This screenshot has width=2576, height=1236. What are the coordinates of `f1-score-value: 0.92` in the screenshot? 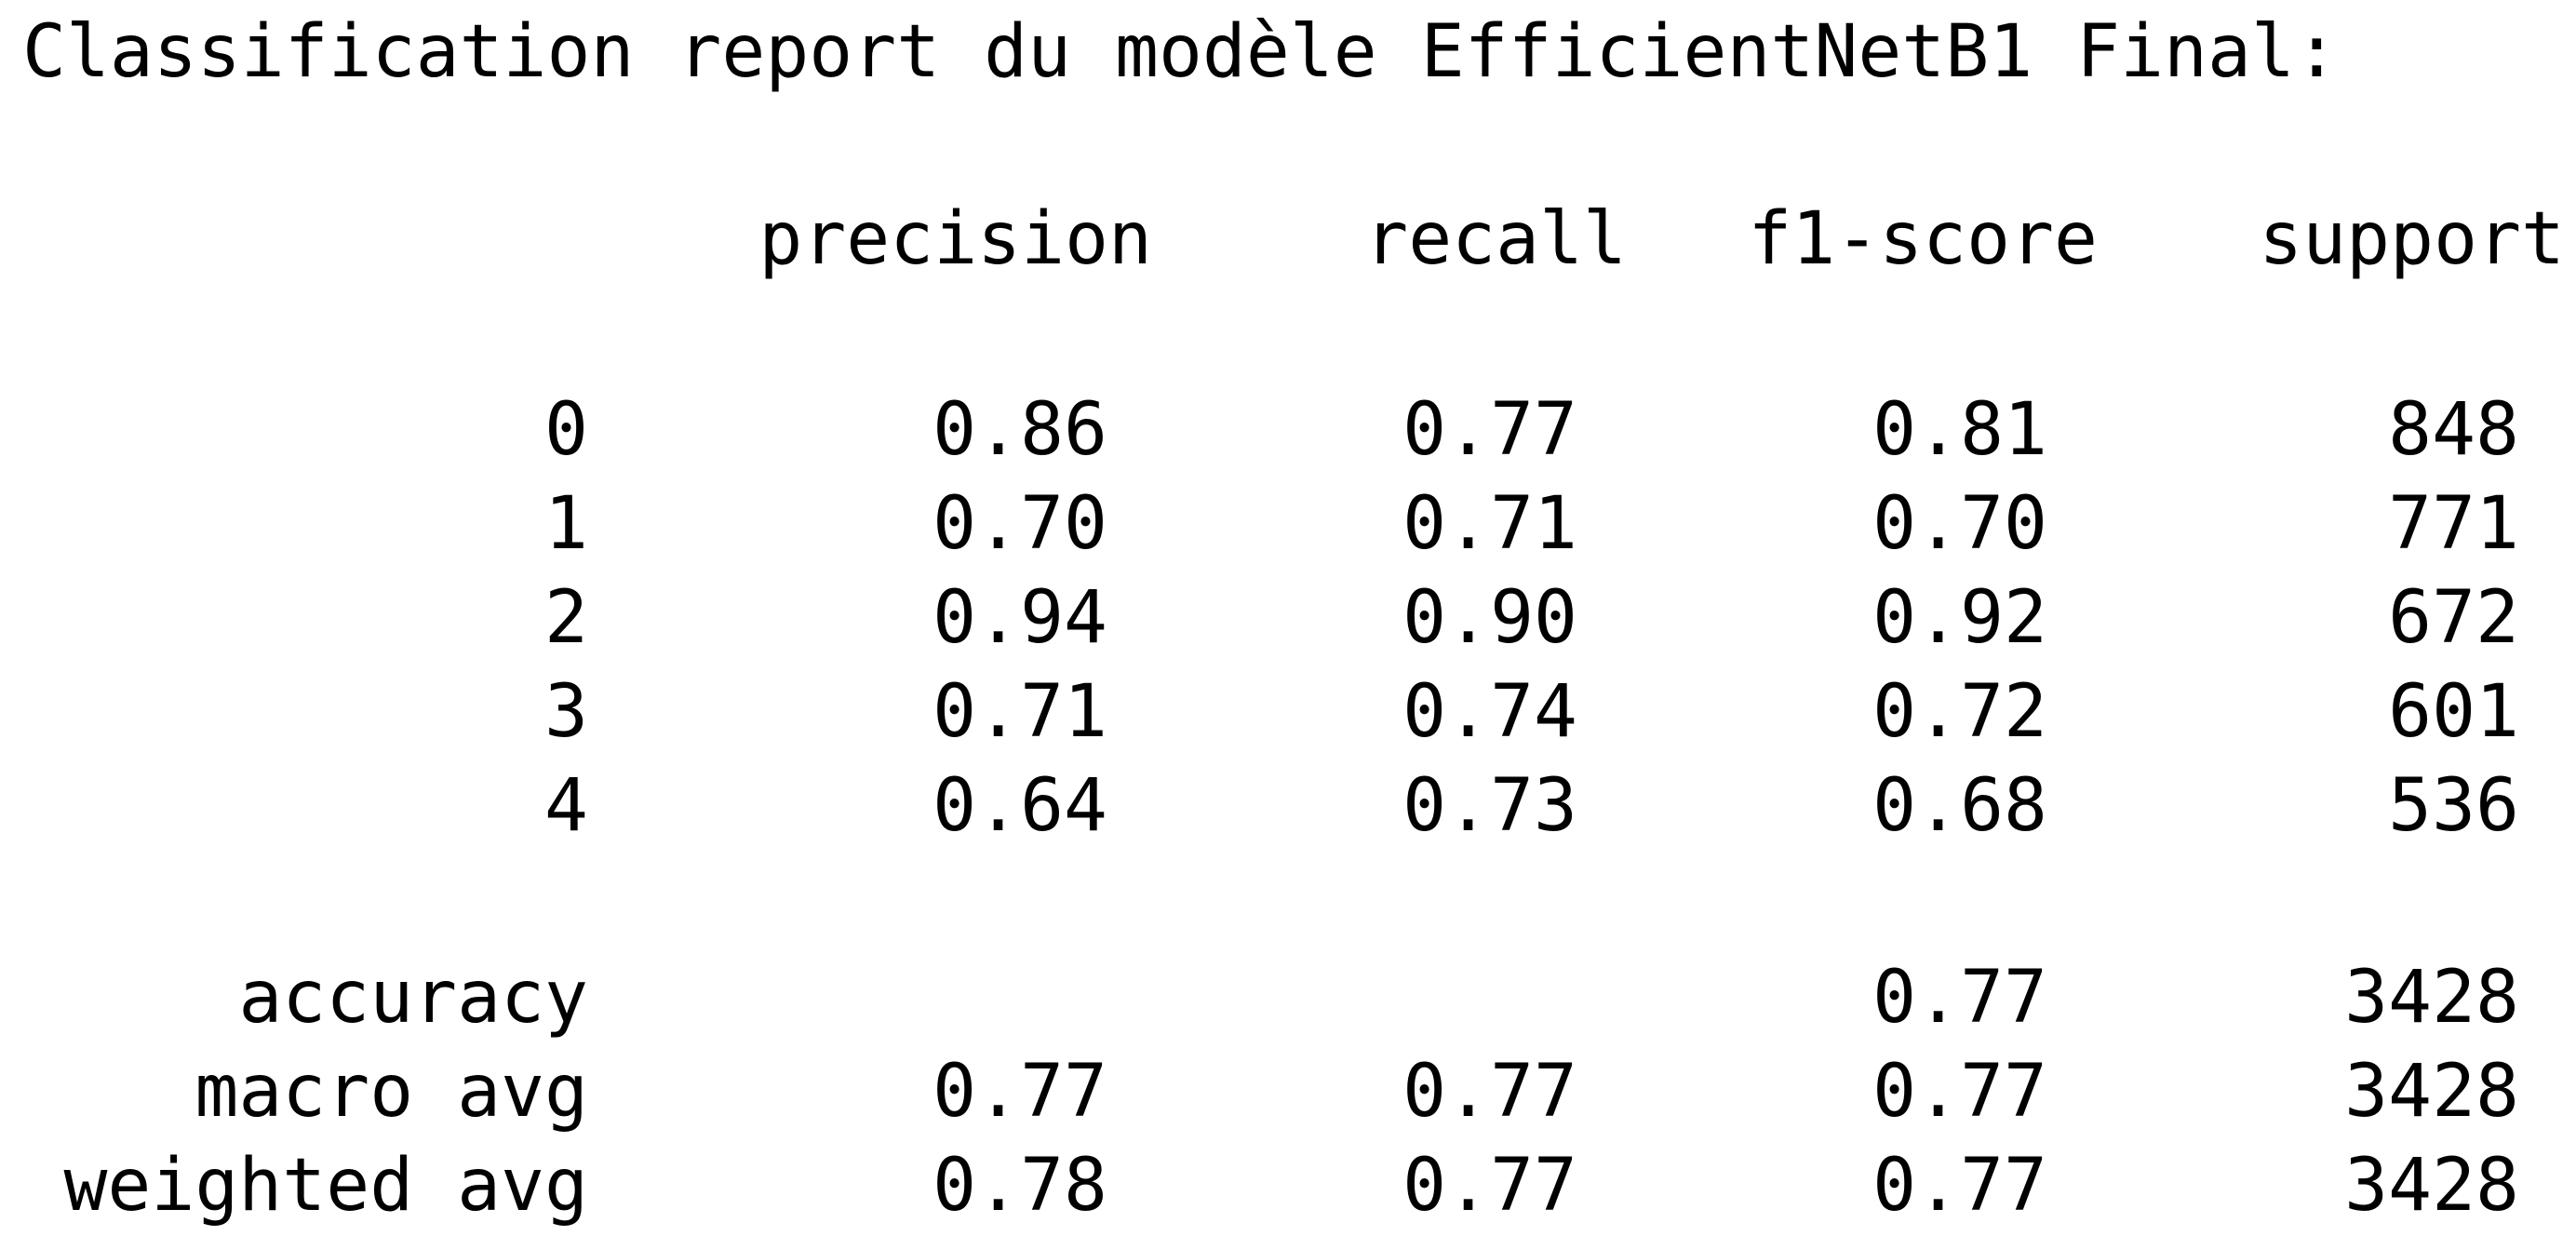 It's located at (1959, 618).